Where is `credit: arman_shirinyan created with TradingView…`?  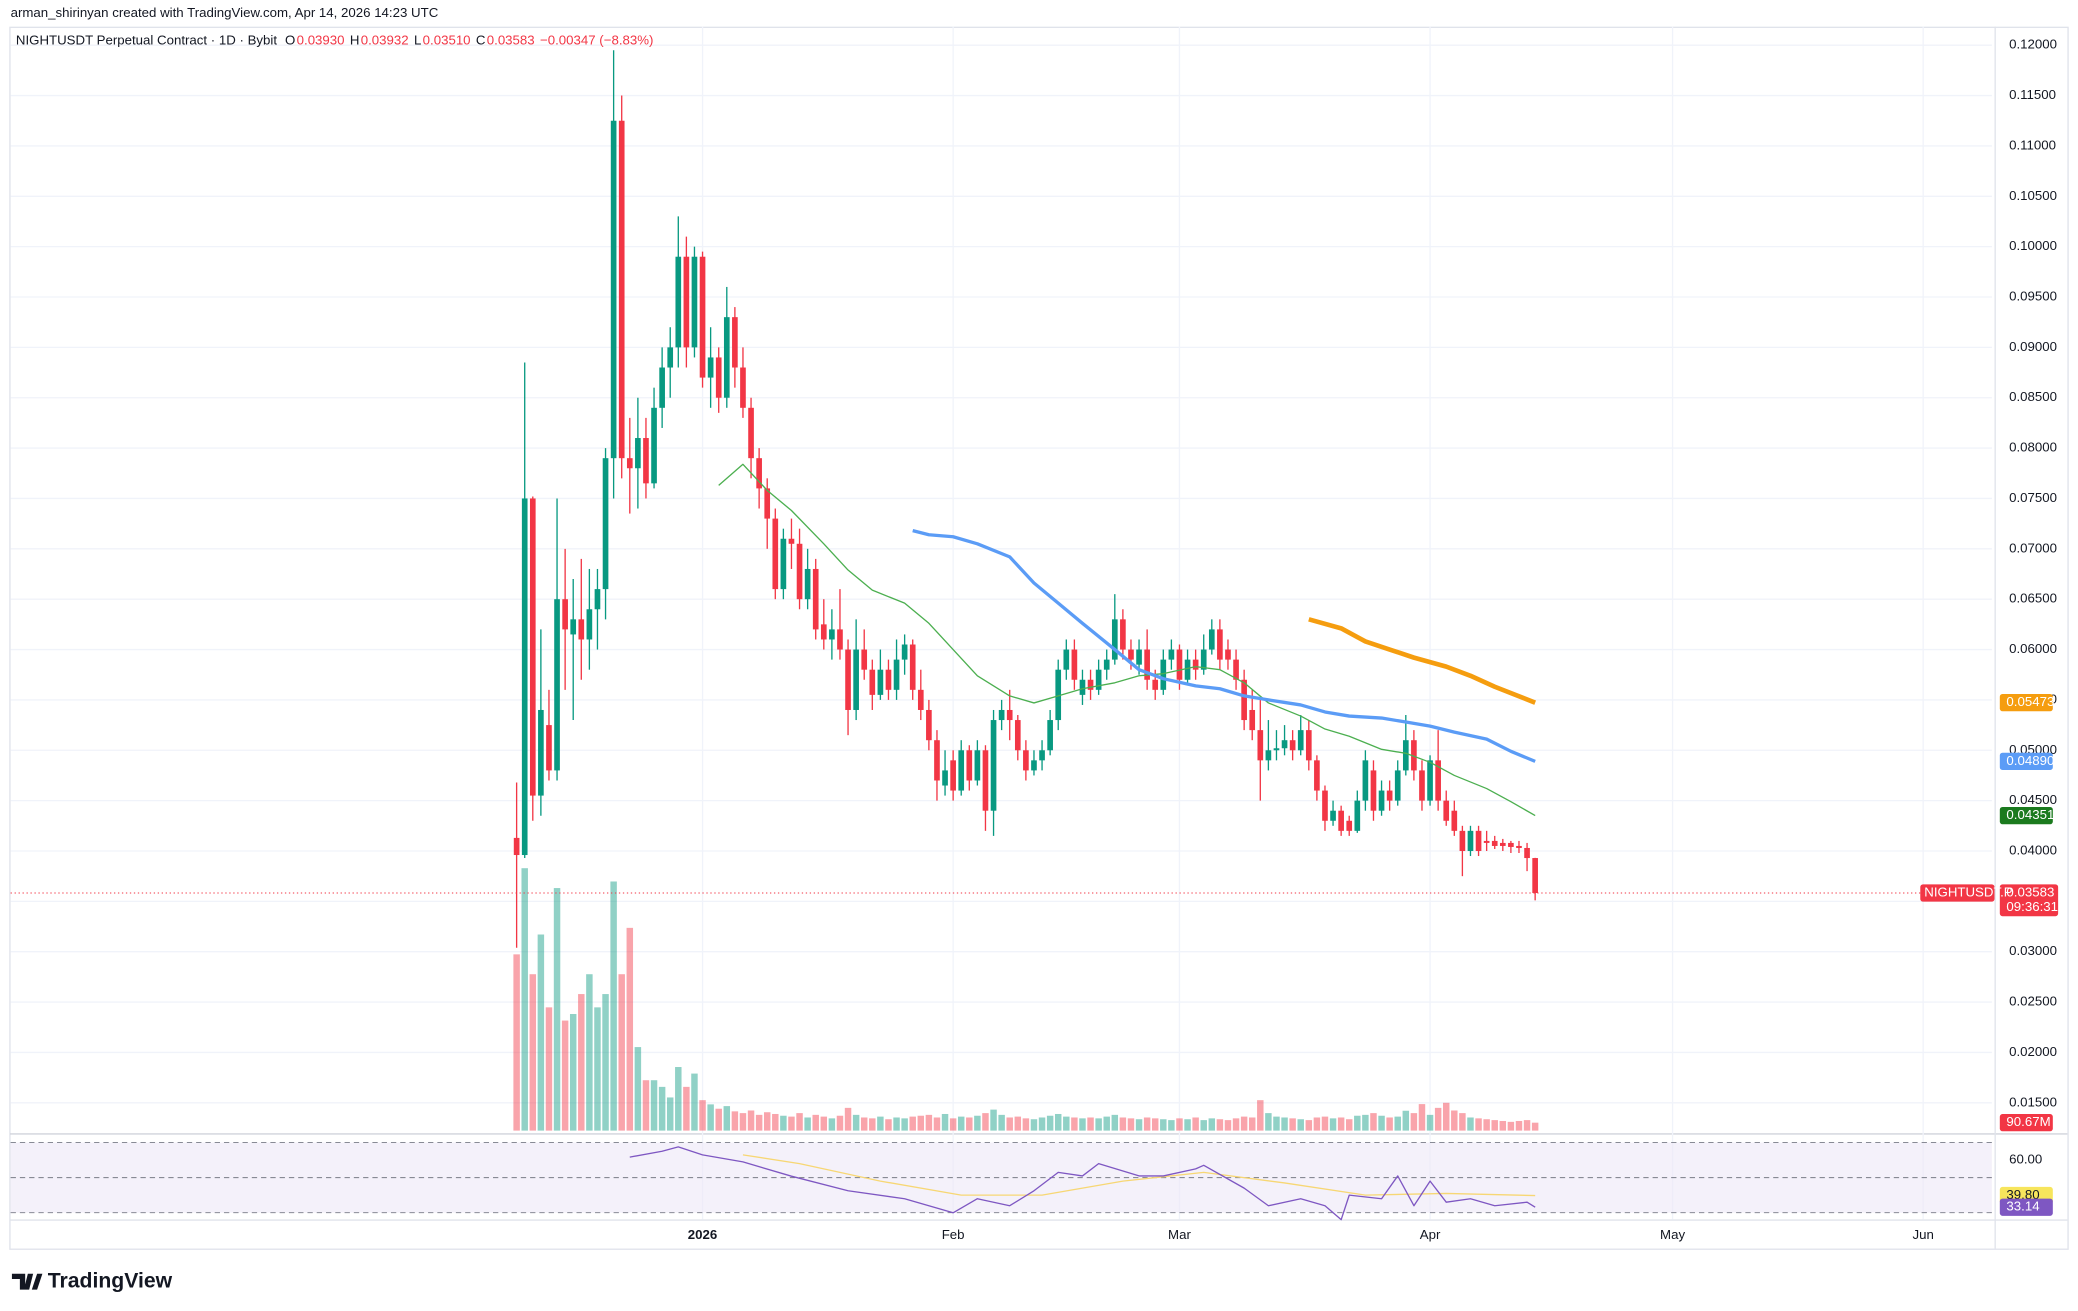 credit: arman_shirinyan created with TradingView… is located at coordinates (225, 12).